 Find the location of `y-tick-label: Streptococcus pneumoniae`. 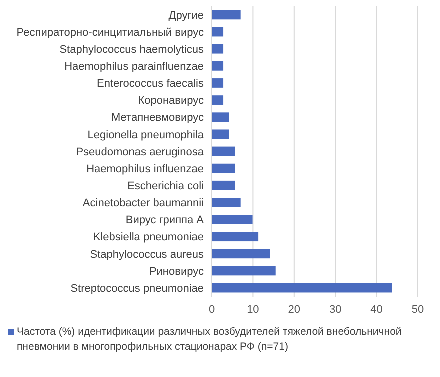

y-tick-label: Streptococcus pneumoniae is located at coordinates (137, 288).